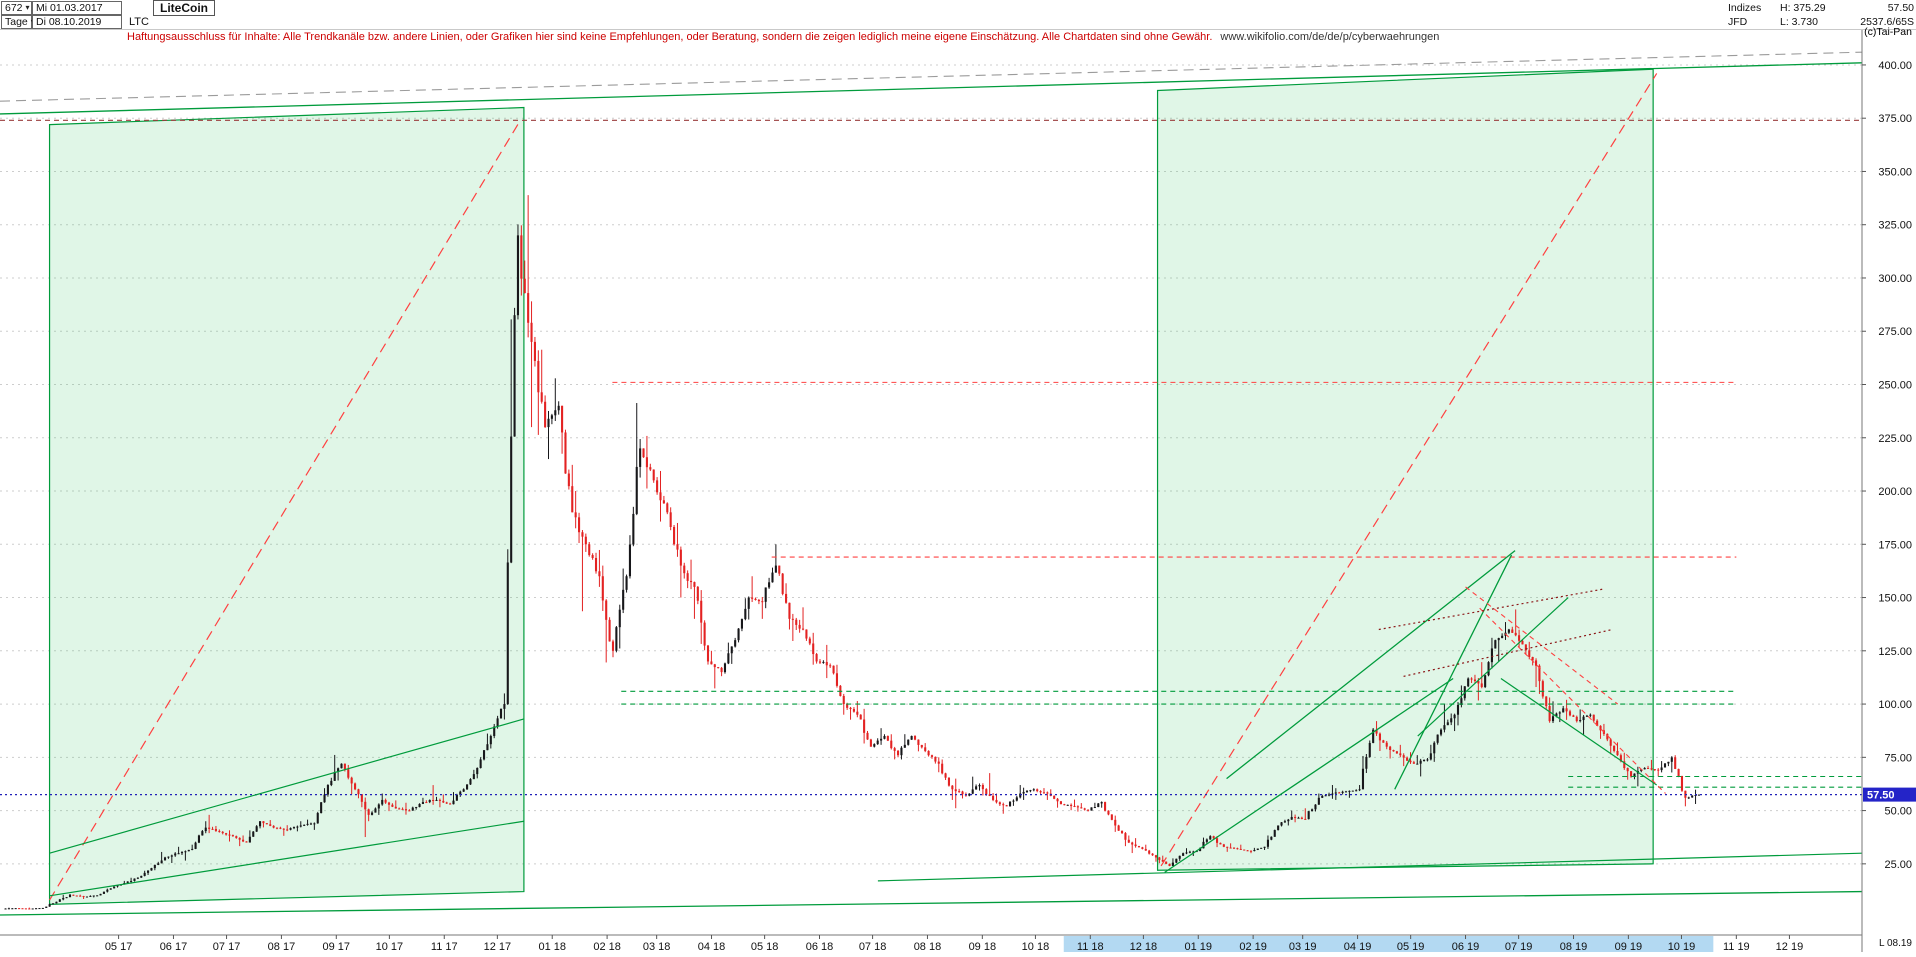  Describe the element at coordinates (27, 7) in the screenshot. I see `chevron-down-icon: ▾` at that location.